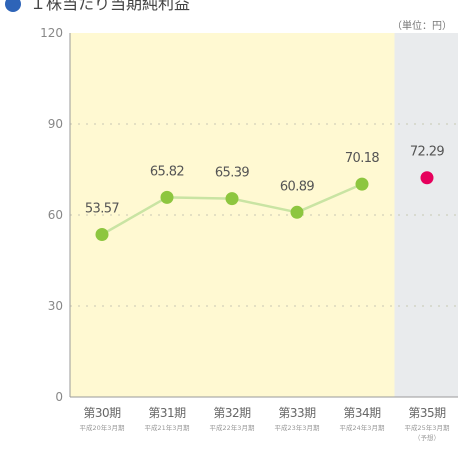  What do you see at coordinates (427, 427) in the screenshot?
I see `x-tick-sublabel: 平成25年3月期` at bounding box center [427, 427].